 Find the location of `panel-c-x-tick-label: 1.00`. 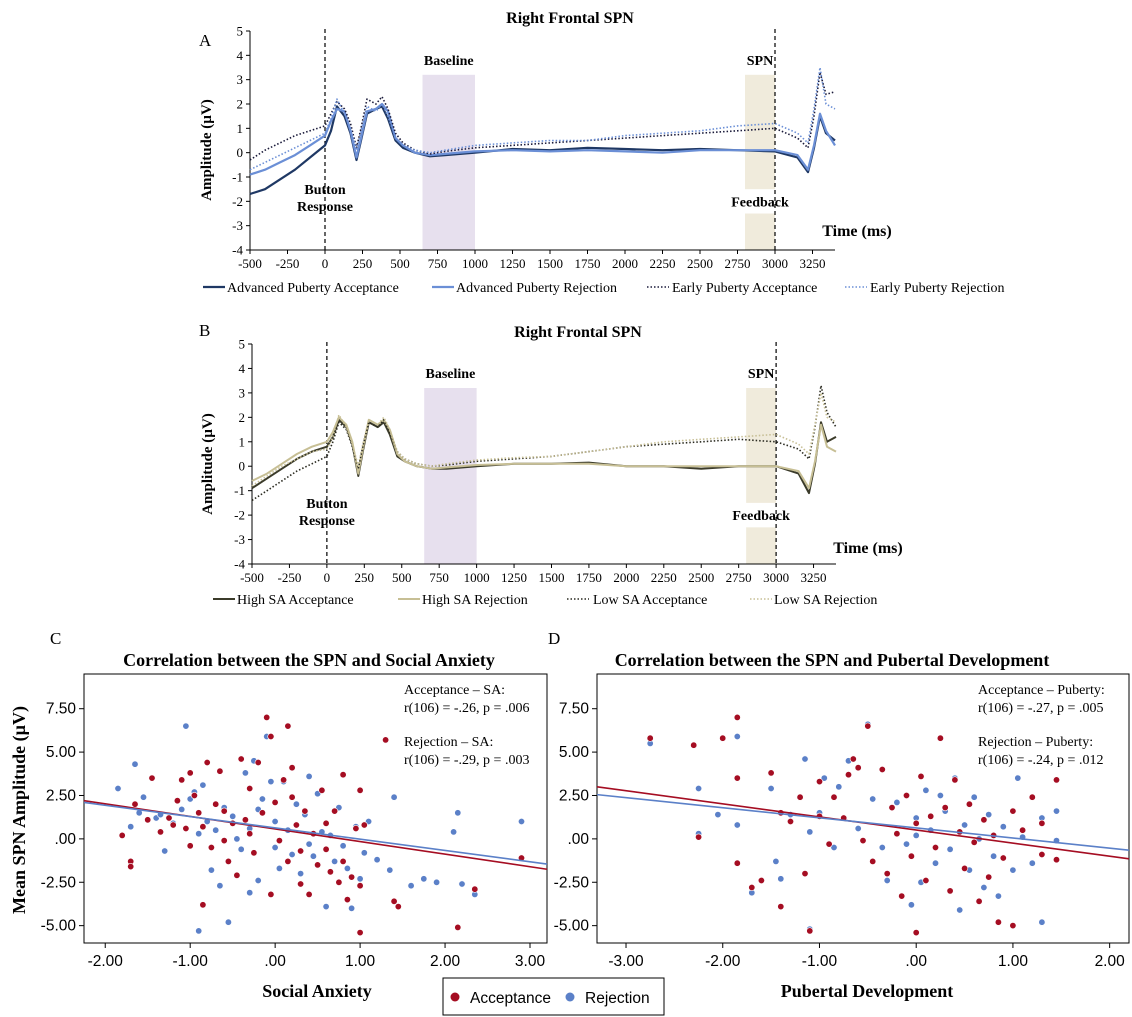

panel-c-x-tick-label: 1.00 is located at coordinates (360, 961).